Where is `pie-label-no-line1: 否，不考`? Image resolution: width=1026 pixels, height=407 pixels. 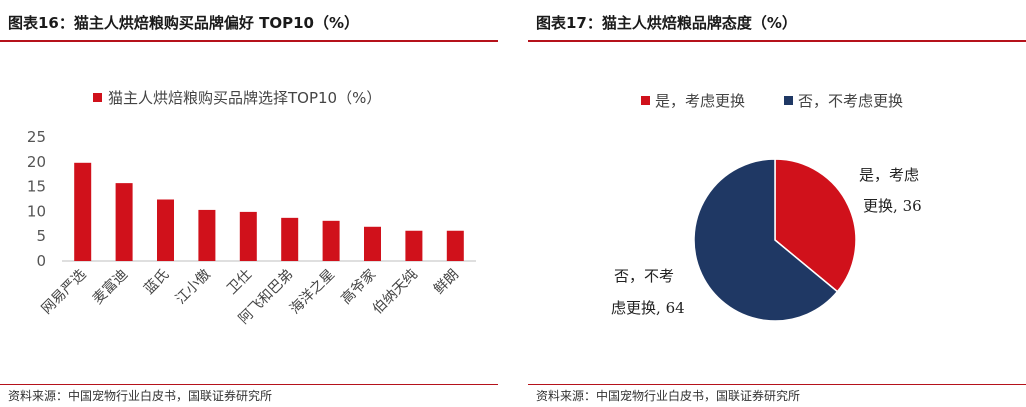
pie-label-no-line1: 否，不考 is located at coordinates (644, 276).